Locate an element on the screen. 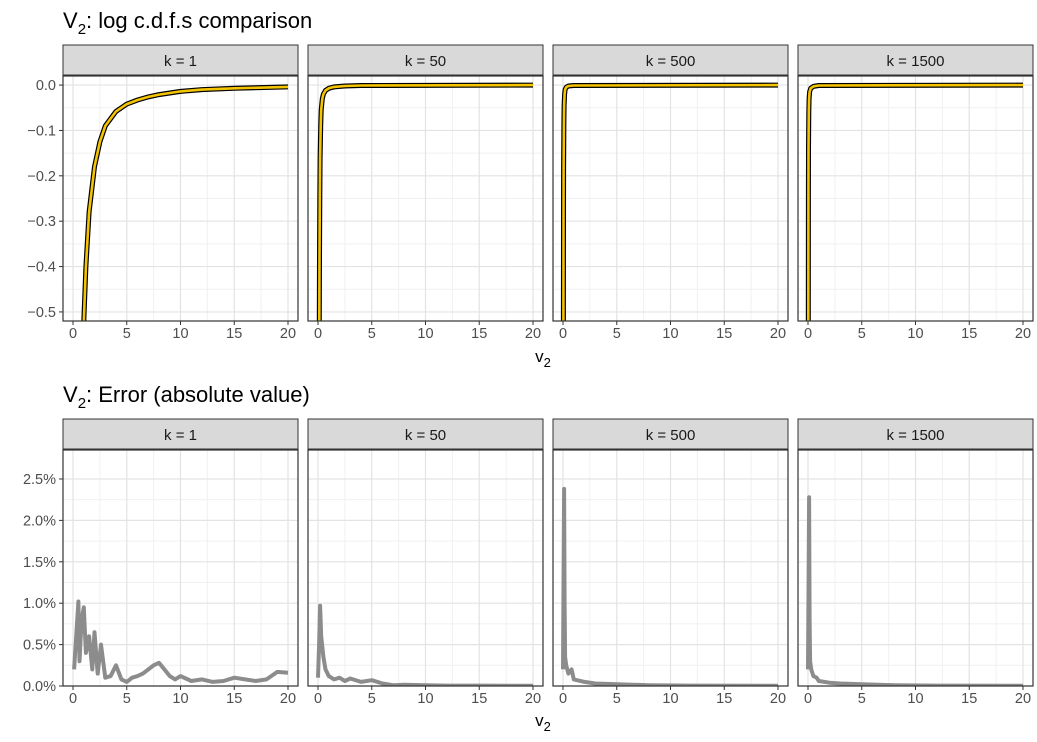 The width and height of the screenshot is (1037, 742). y-tick-label: 2.5% is located at coordinates (39, 480).